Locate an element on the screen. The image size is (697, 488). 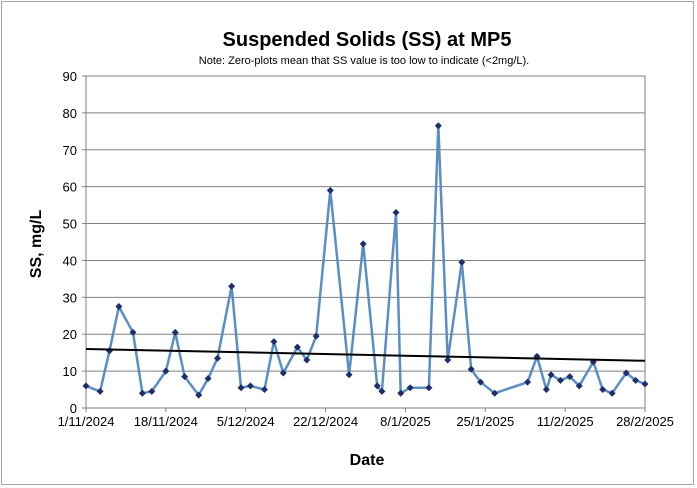
x-tick-label: 5/12/2024 is located at coordinates (246, 421).